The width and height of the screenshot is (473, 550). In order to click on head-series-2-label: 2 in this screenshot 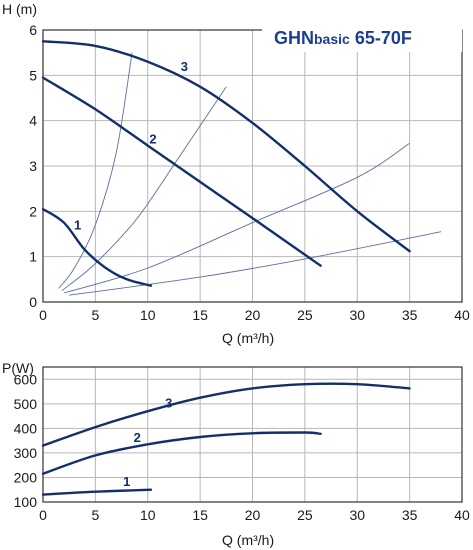, I will do `click(152, 138)`.